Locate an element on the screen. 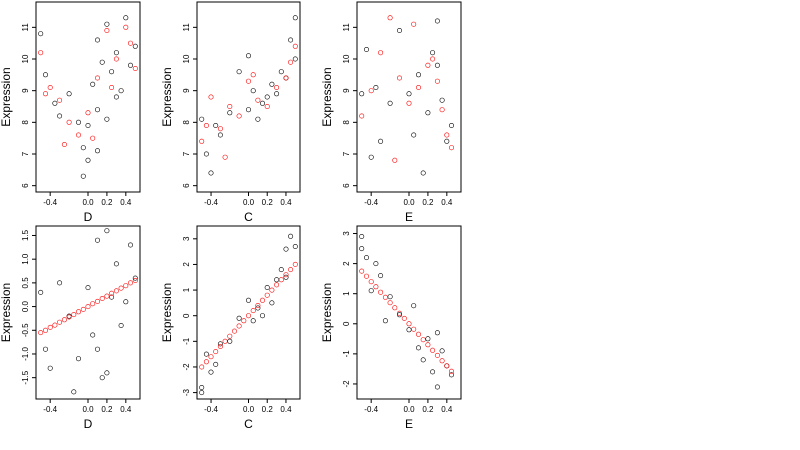 This screenshot has height=450, width=800. y-tick-label: 1.5 is located at coordinates (25, 235).